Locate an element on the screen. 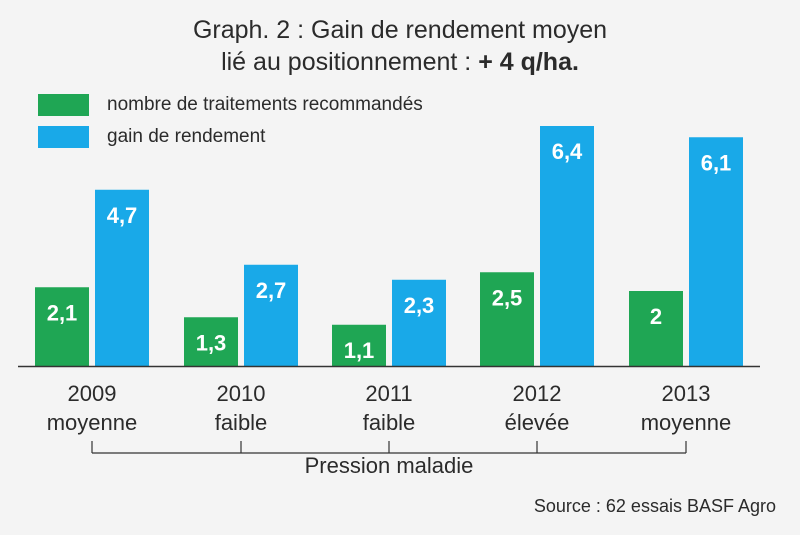  bar-yield-gain-2009 is located at coordinates (122, 277).